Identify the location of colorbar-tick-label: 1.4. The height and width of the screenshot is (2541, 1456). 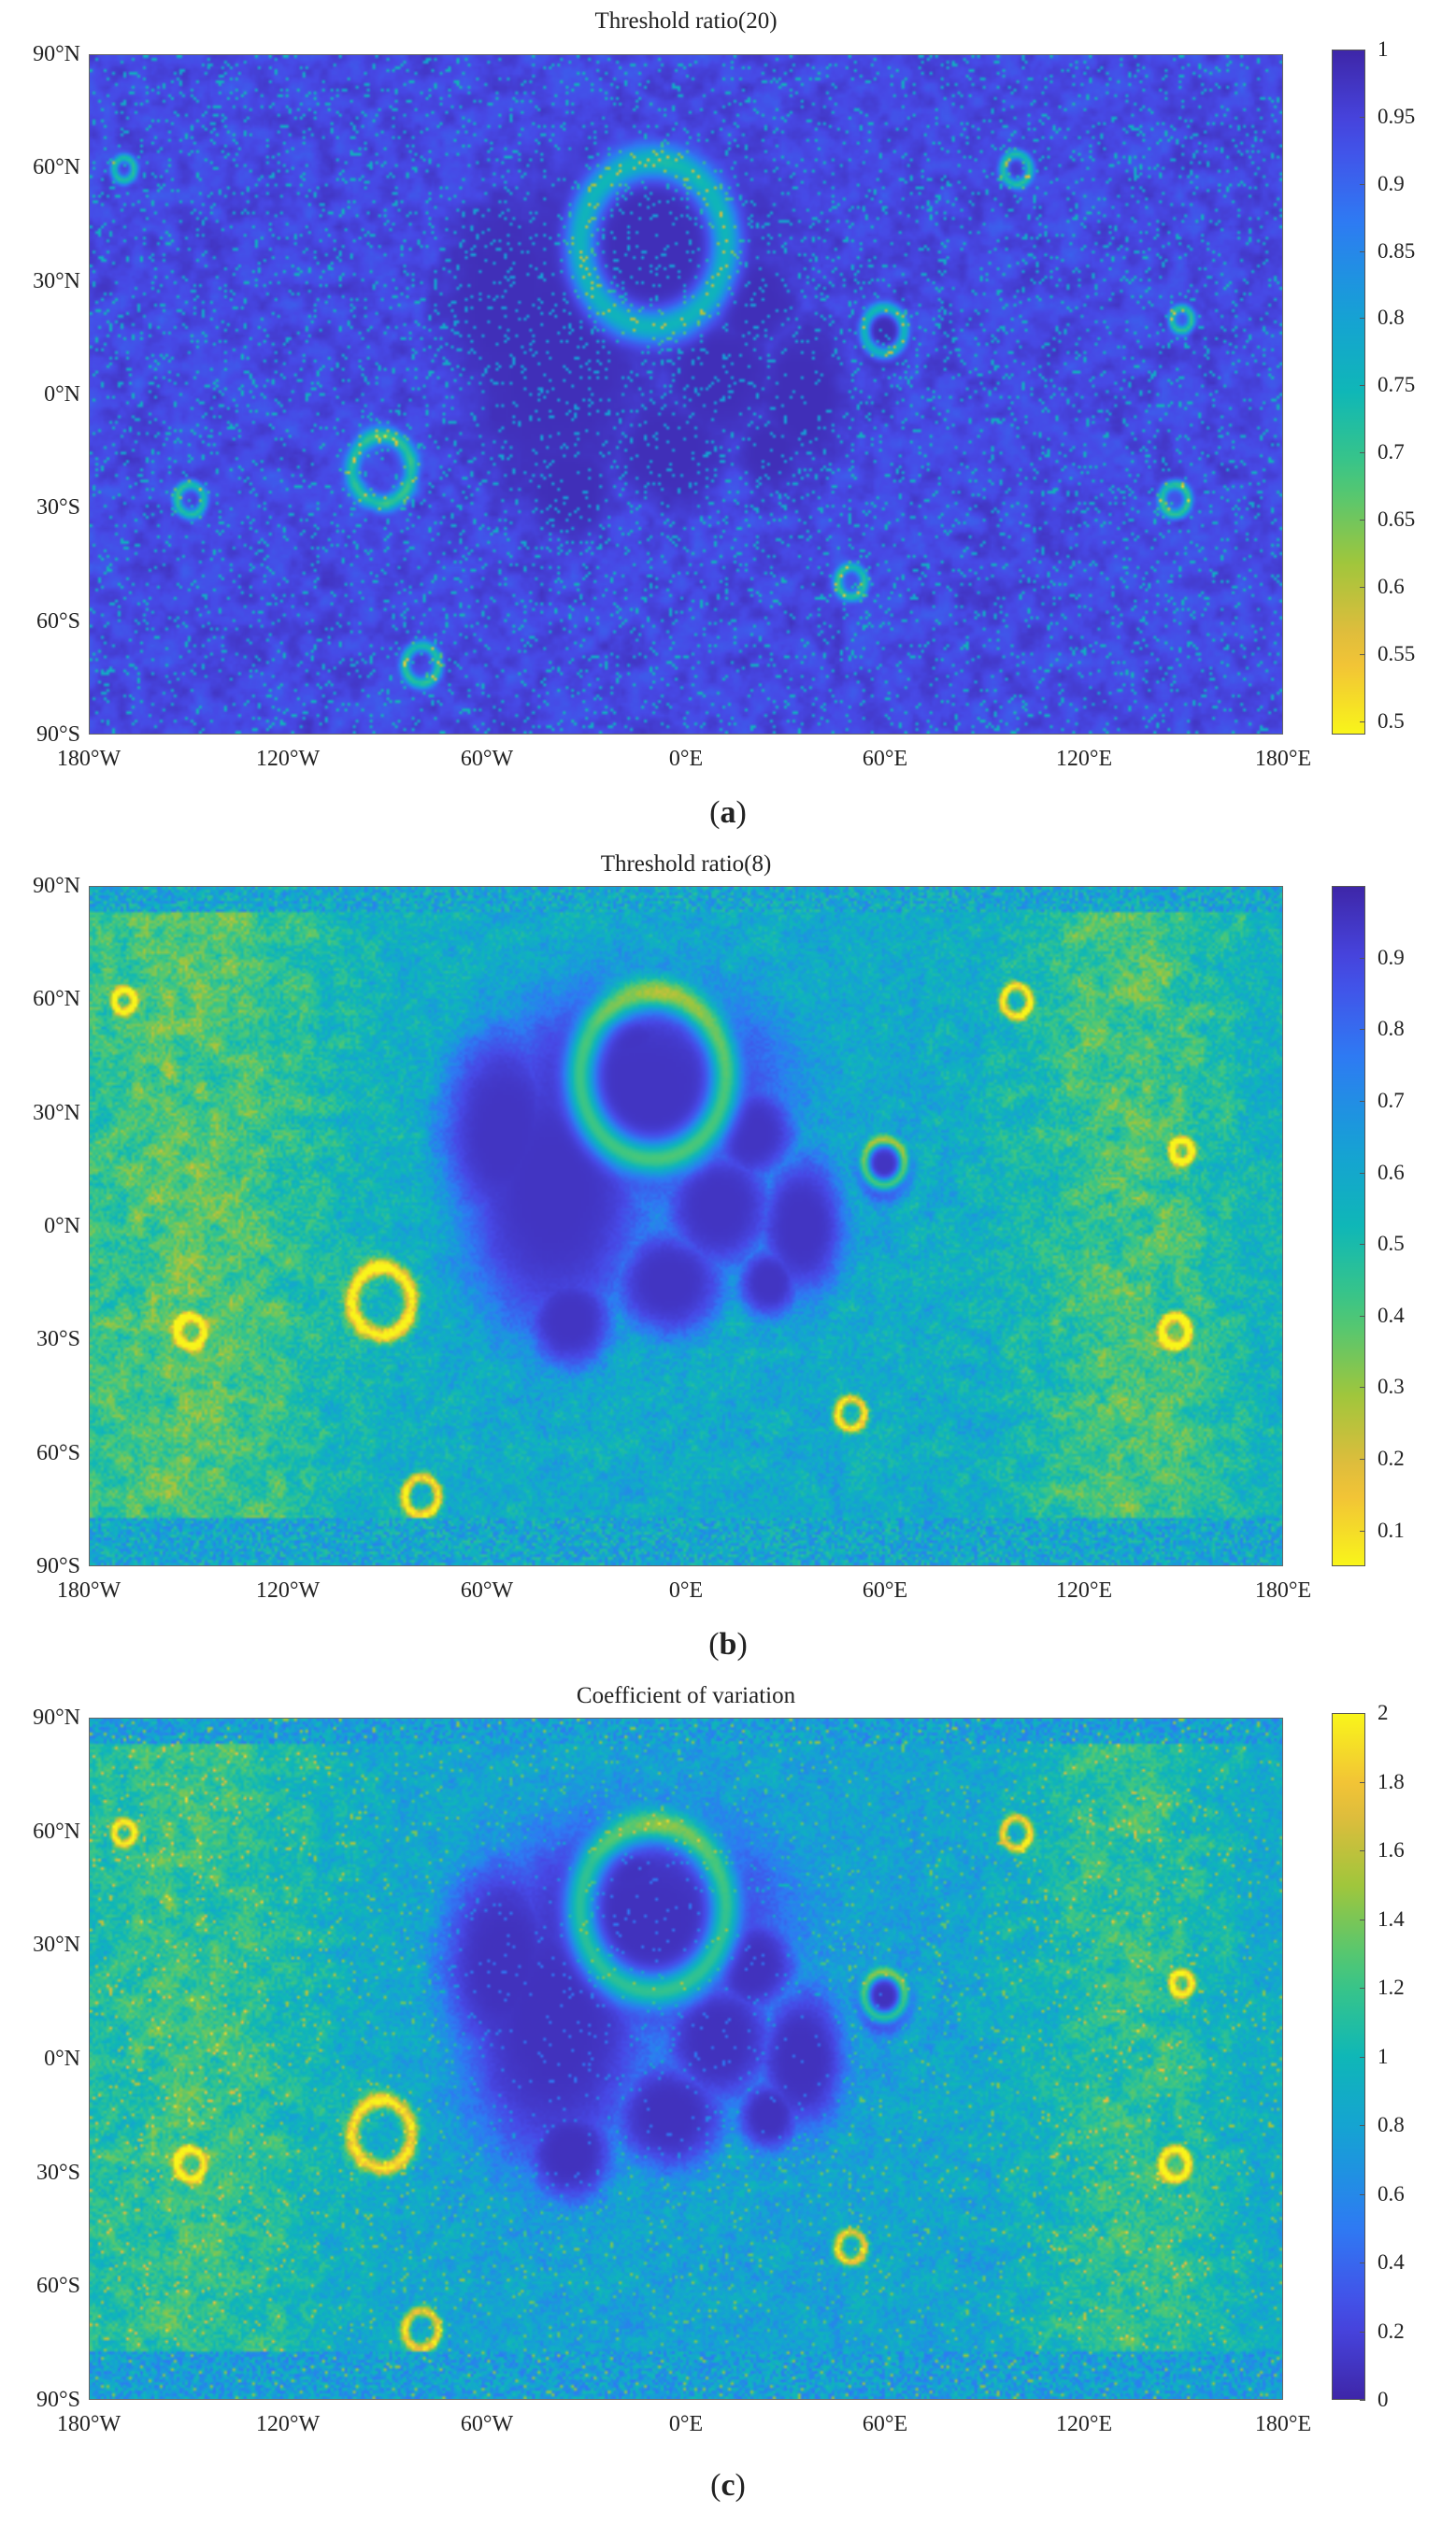
(1391, 1918).